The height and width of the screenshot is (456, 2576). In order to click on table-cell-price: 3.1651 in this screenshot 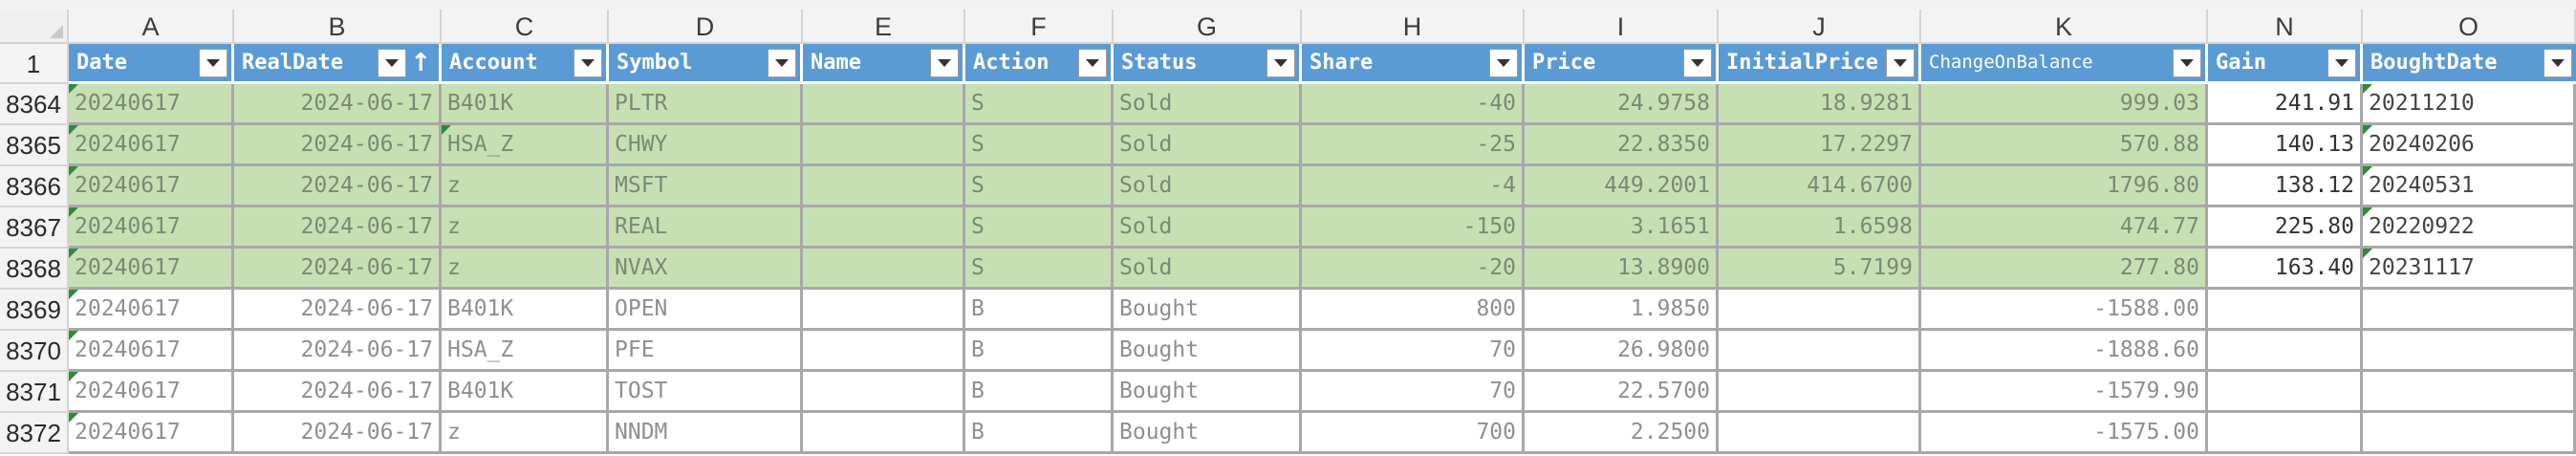, I will do `click(1622, 228)`.